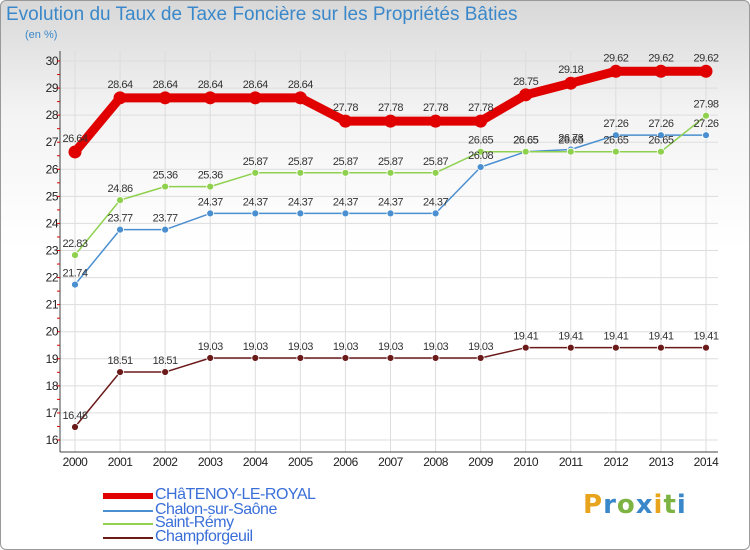 The image size is (750, 550). What do you see at coordinates (256, 462) in the screenshot?
I see `x-tick-label: 2004` at bounding box center [256, 462].